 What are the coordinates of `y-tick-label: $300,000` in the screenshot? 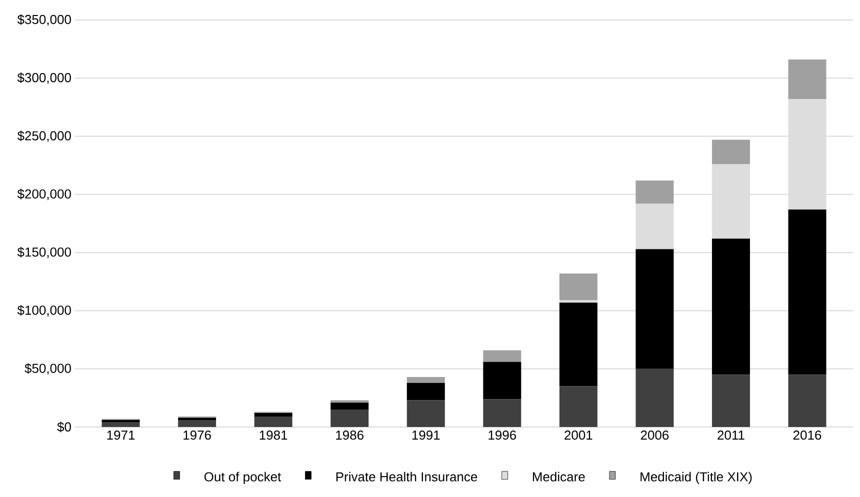 It's located at (44, 78).